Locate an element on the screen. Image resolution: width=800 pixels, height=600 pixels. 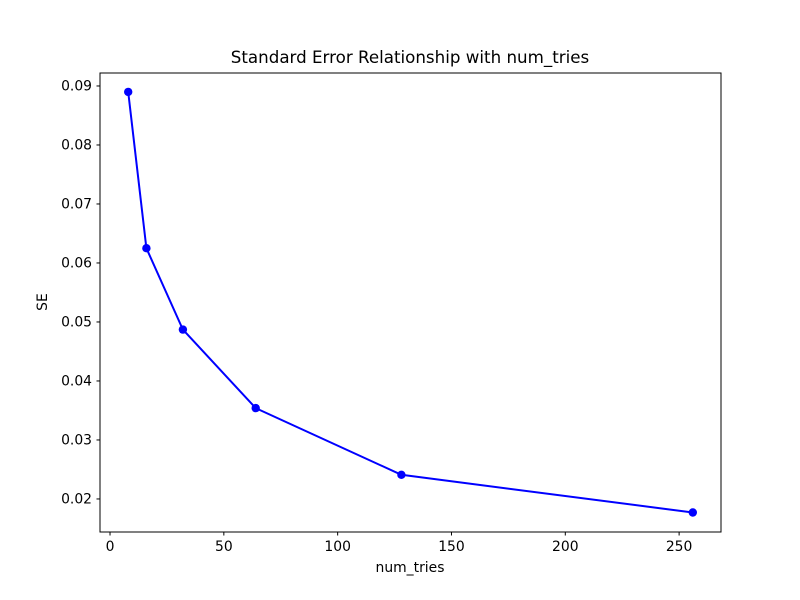
y-tick-label: 0.02 is located at coordinates (76, 499).